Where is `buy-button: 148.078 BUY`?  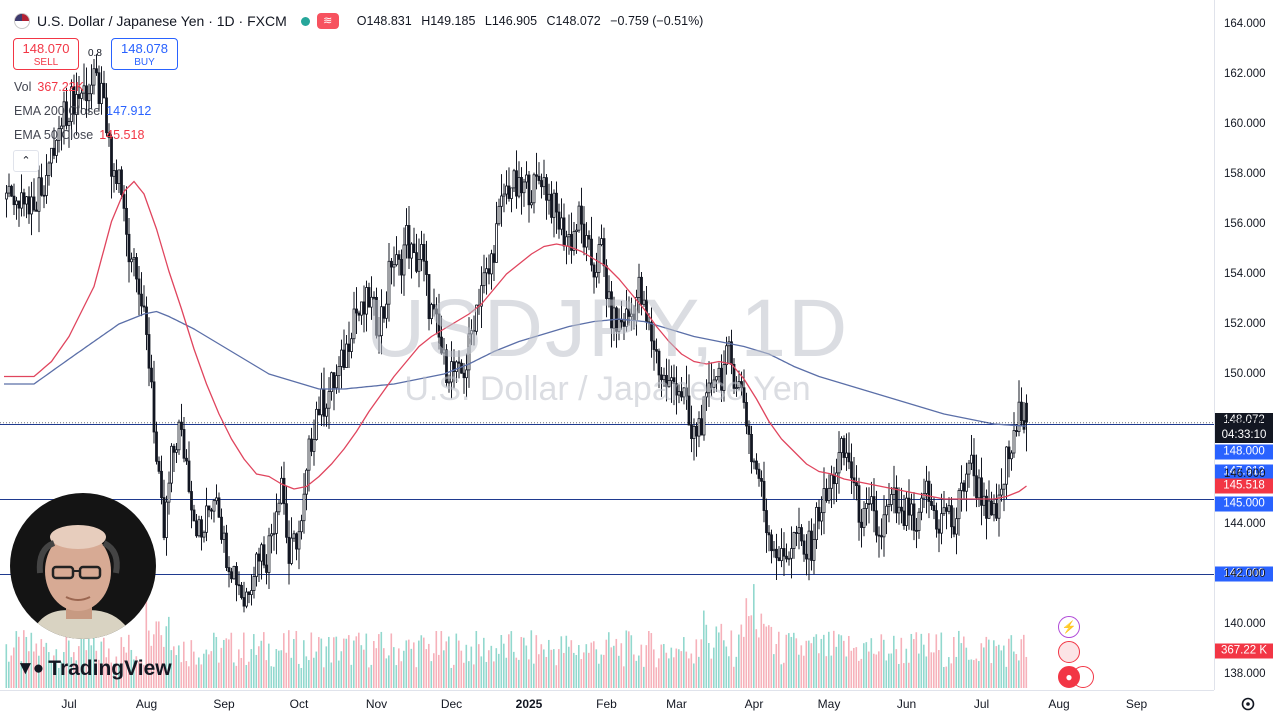
buy-button: 148.078 BUY is located at coordinates (144, 54).